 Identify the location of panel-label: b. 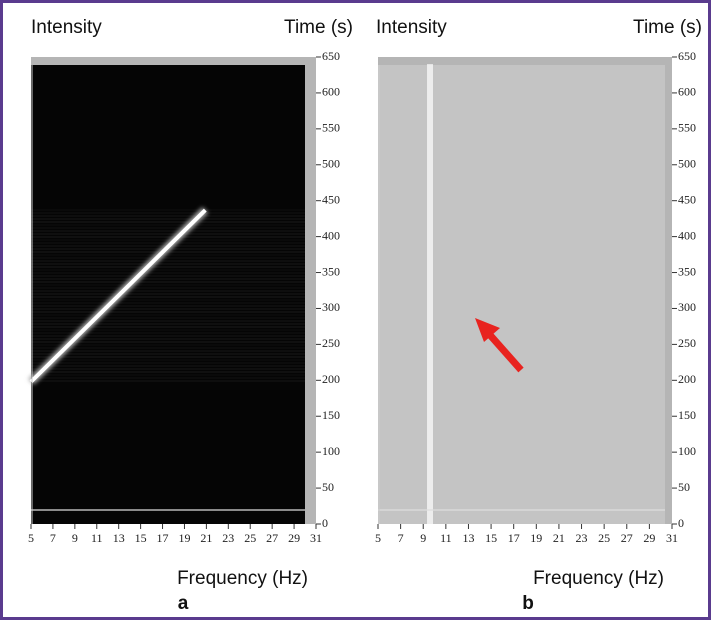
(528, 603).